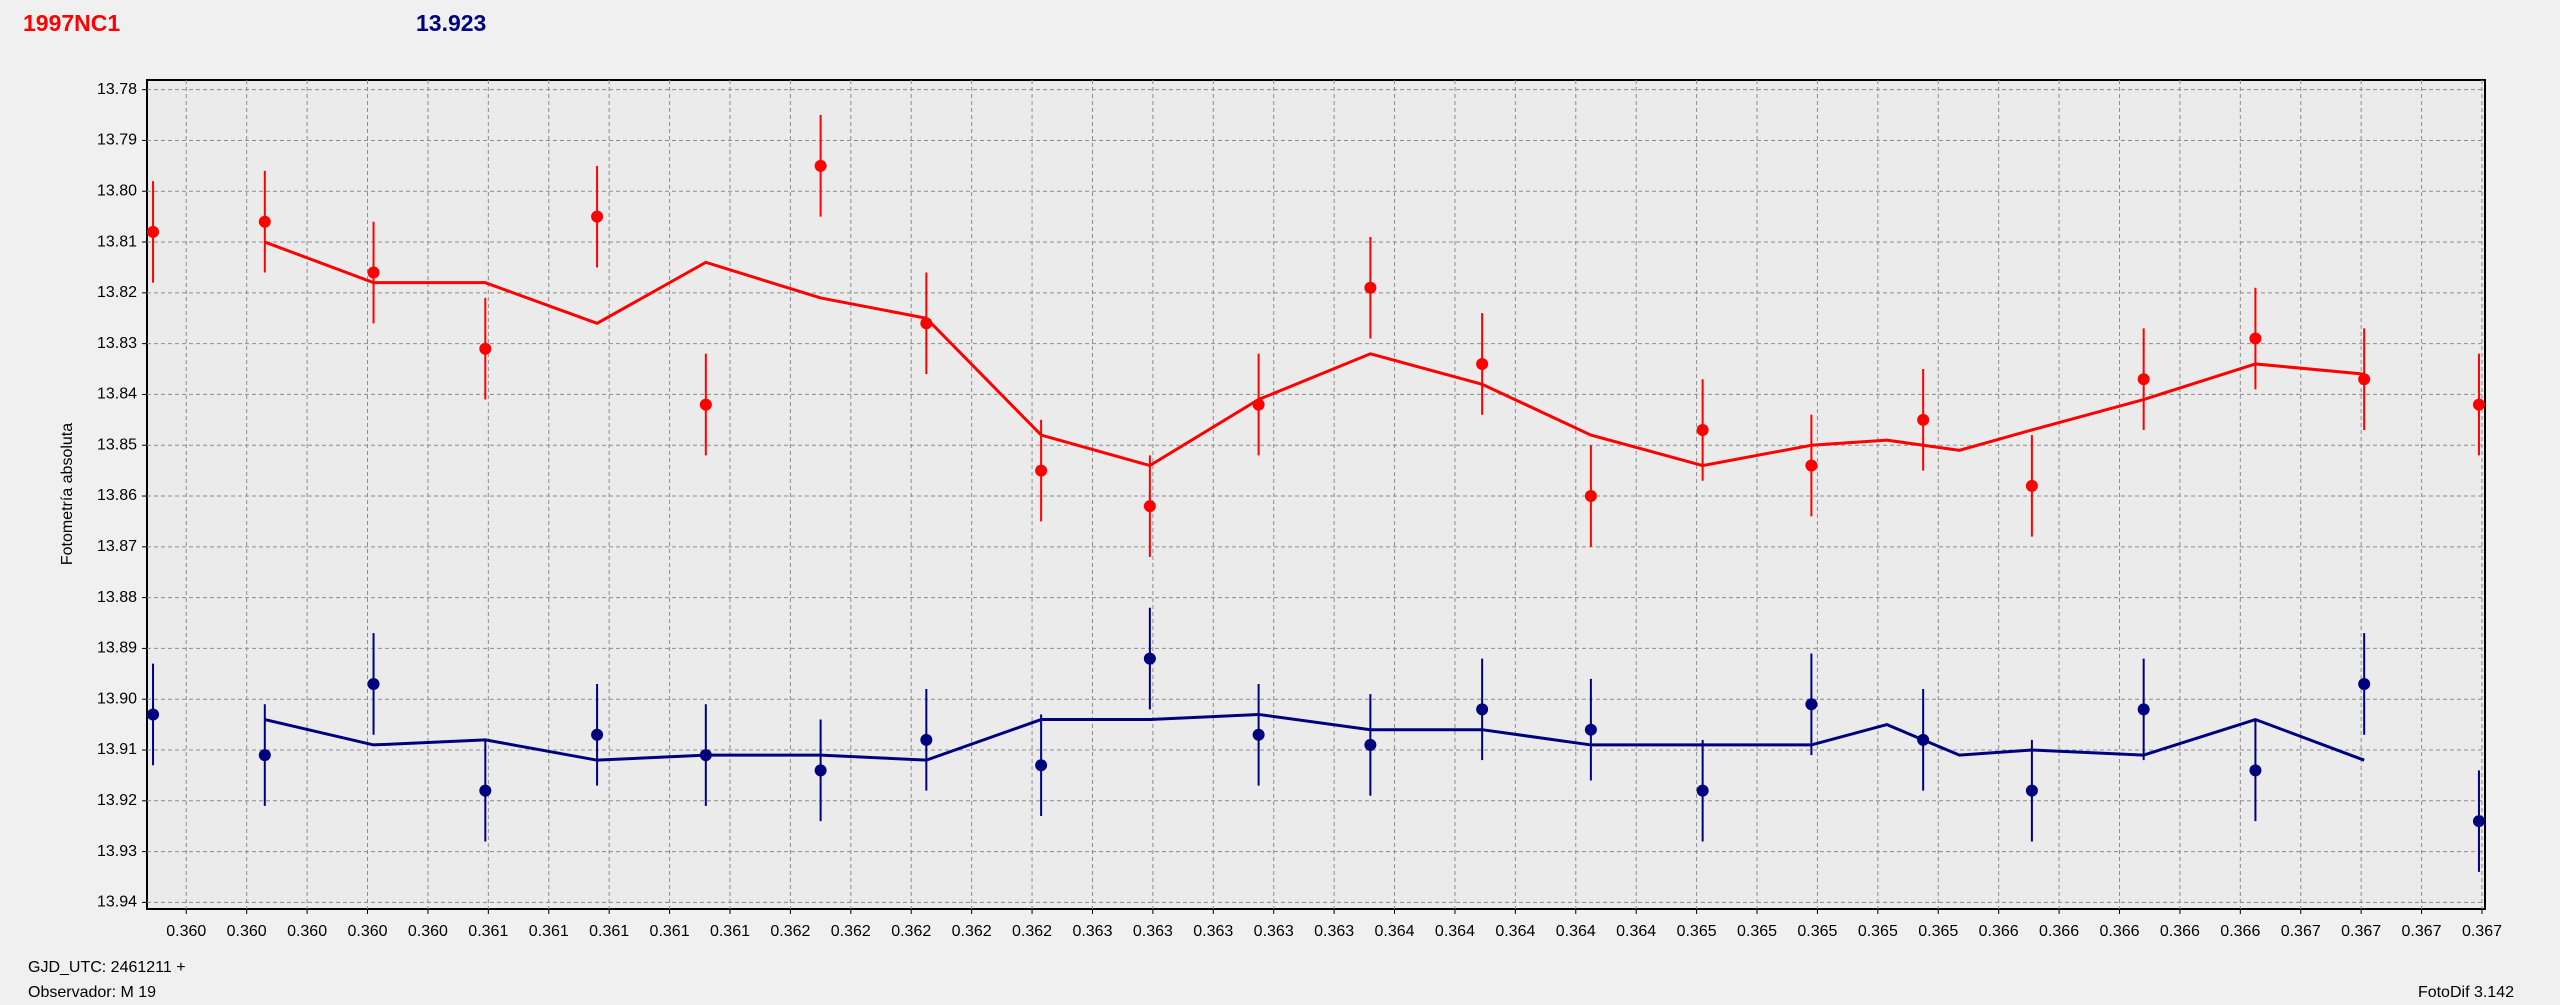  What do you see at coordinates (117, 546) in the screenshot?
I see `y-tick-label: 13.87` at bounding box center [117, 546].